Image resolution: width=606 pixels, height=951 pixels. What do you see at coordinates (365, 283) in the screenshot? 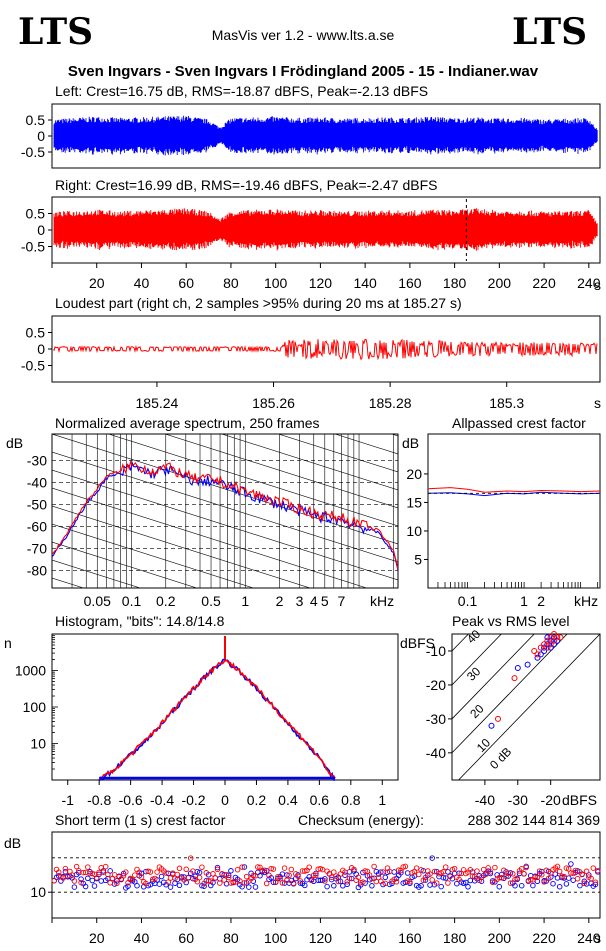
I see `xtick-label: 140` at bounding box center [365, 283].